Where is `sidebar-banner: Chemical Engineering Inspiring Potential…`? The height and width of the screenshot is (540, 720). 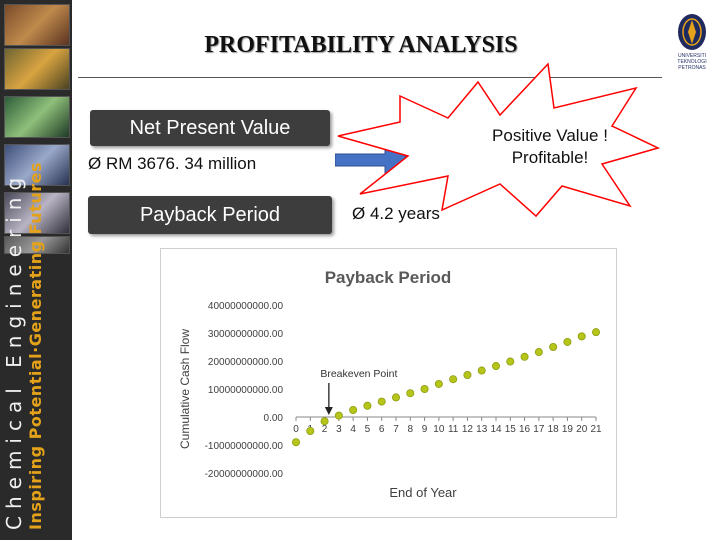
sidebar-banner: Chemical Engineering Inspiring Potential… is located at coordinates (36, 270).